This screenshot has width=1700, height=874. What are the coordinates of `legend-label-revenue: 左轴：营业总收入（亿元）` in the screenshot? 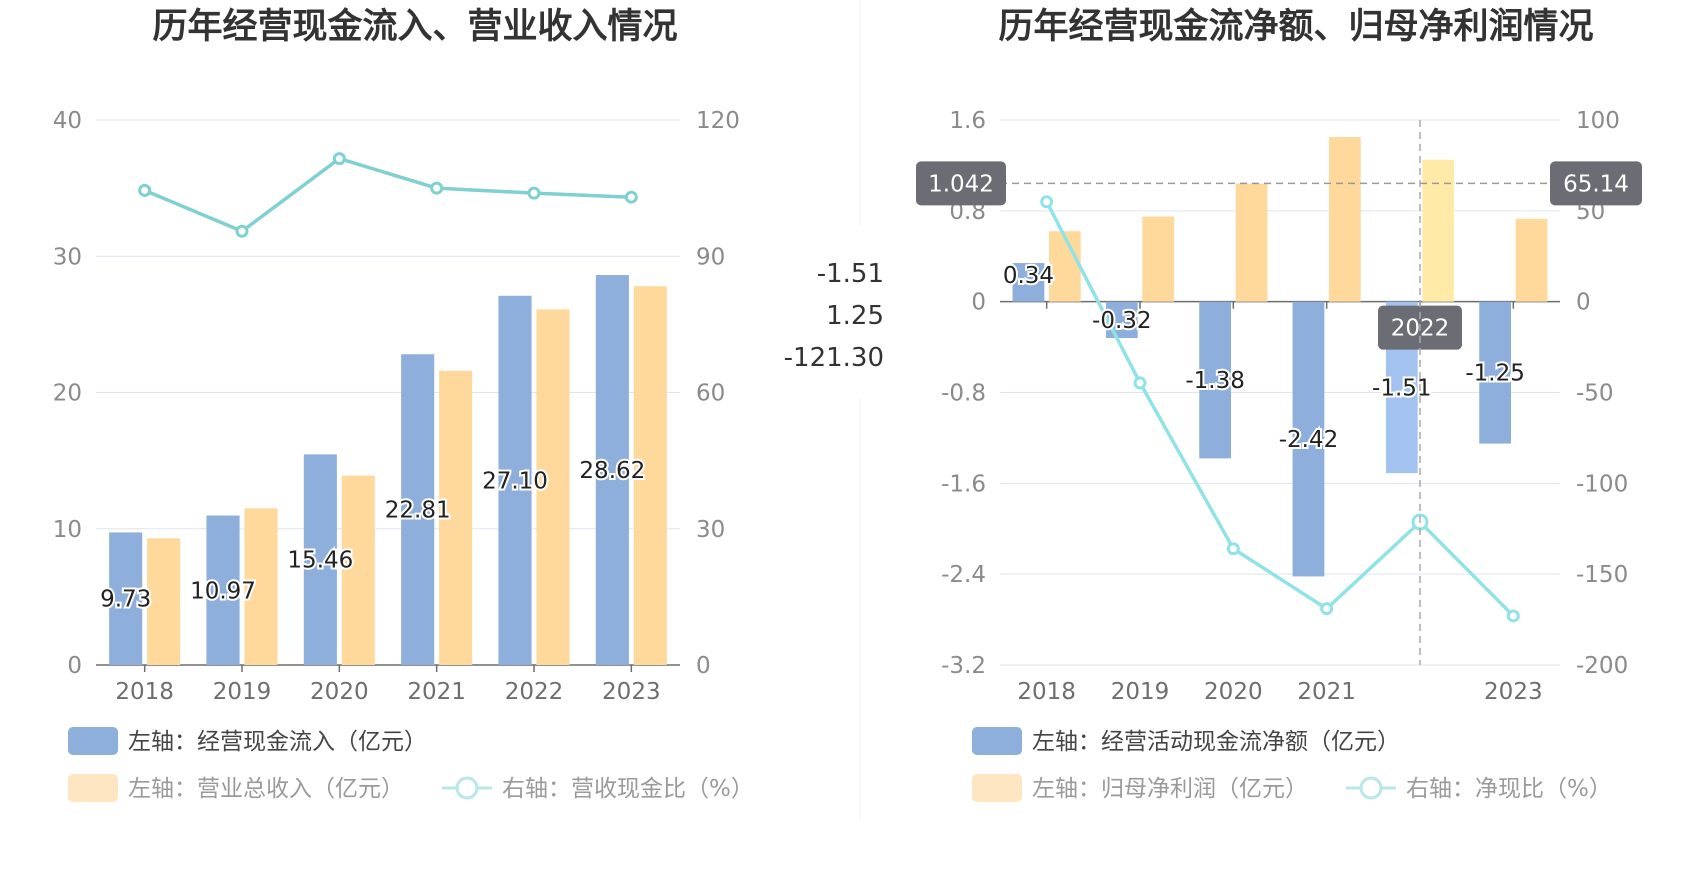 It's located at (266, 789).